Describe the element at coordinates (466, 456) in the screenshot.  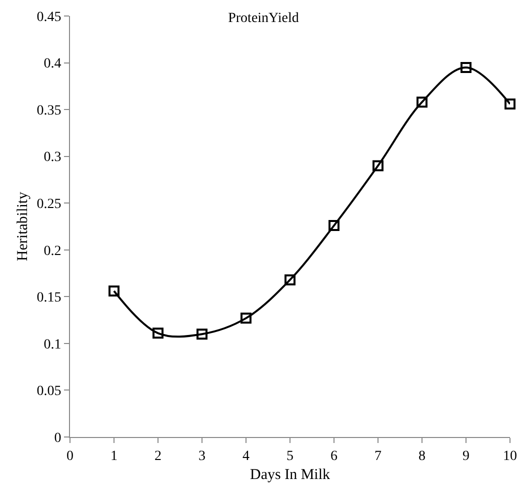
I see `x-tick-label: 9` at that location.